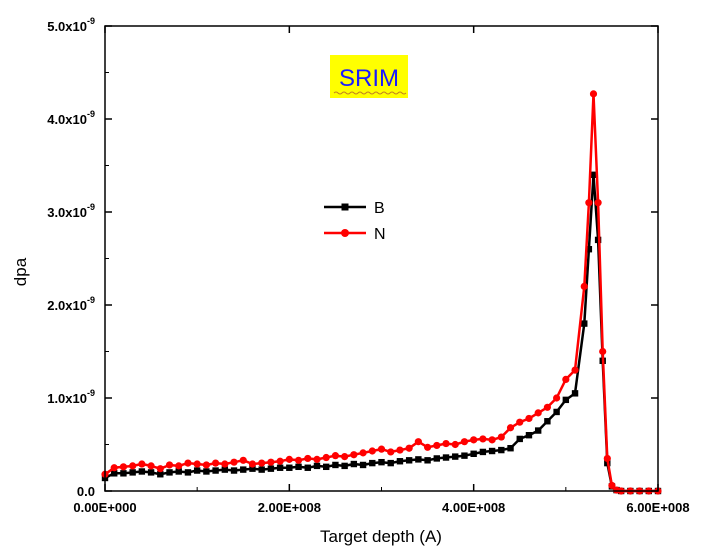  I want to click on srim-annotation-underline, so click(370, 93).